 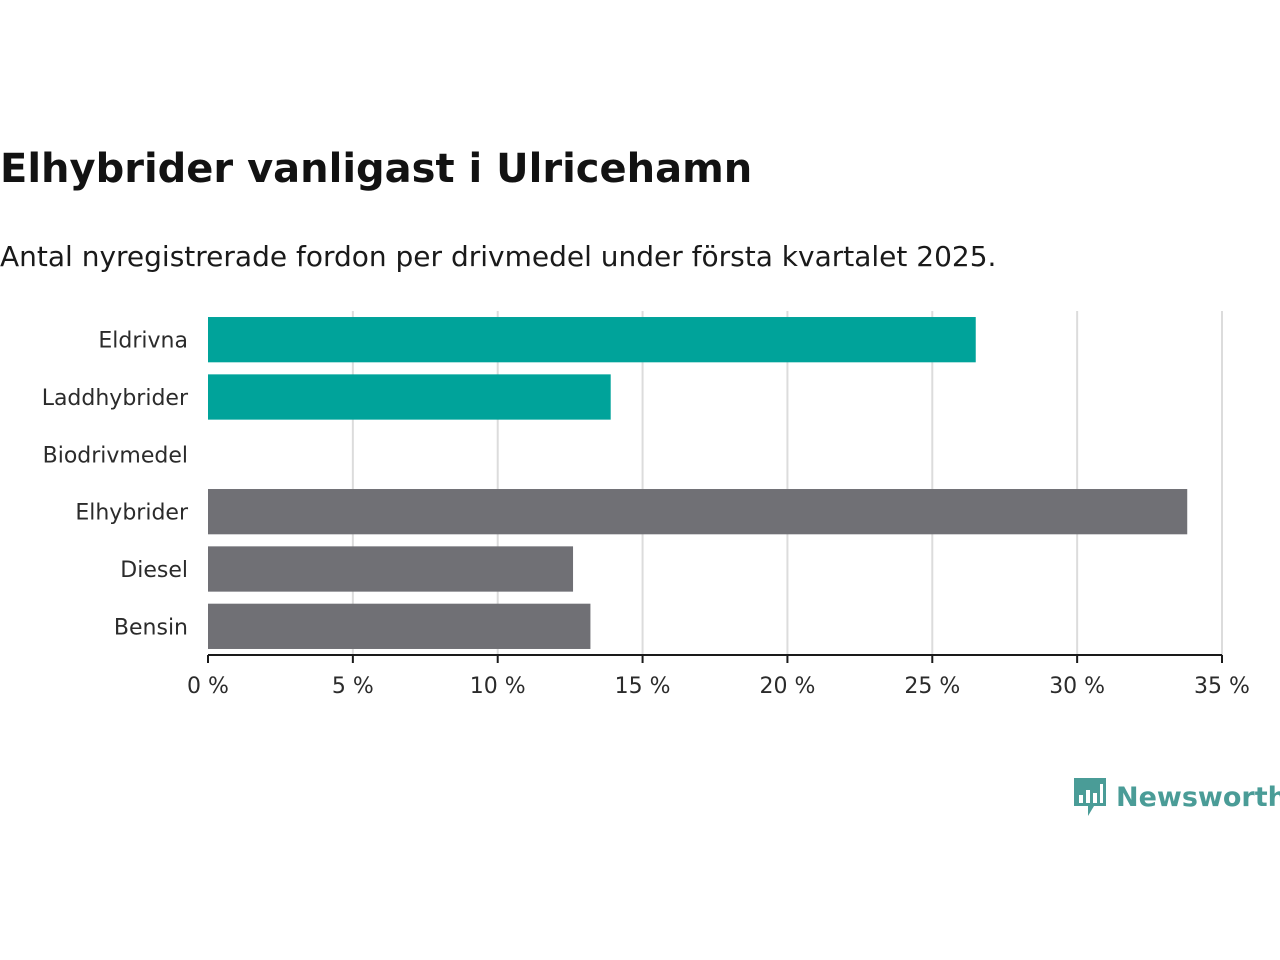 What do you see at coordinates (498, 686) in the screenshot?
I see `x-tick-label: 10 %` at bounding box center [498, 686].